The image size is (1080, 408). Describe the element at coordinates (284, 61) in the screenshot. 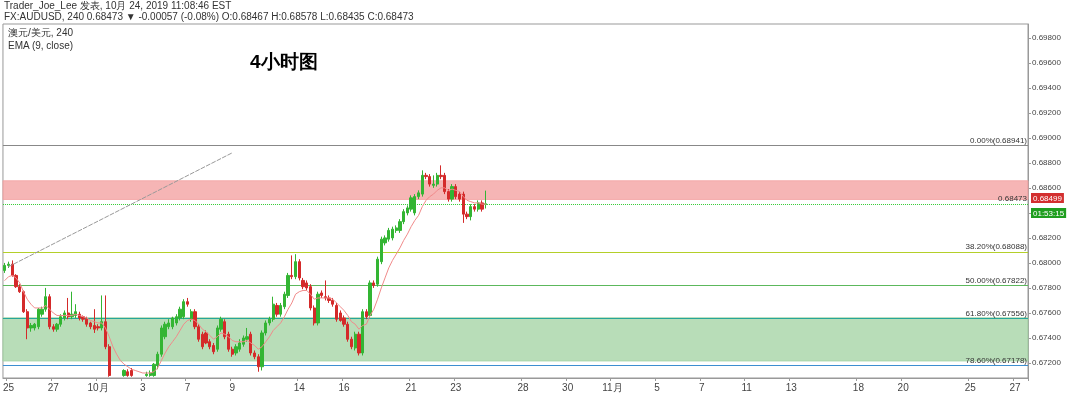

I see `text: 4小时图` at that location.